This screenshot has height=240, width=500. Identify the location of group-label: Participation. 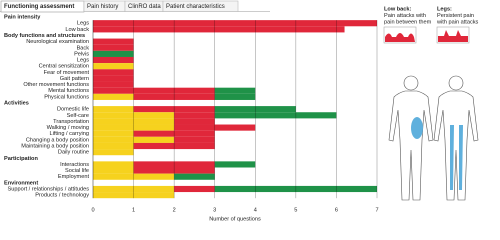
(21, 159).